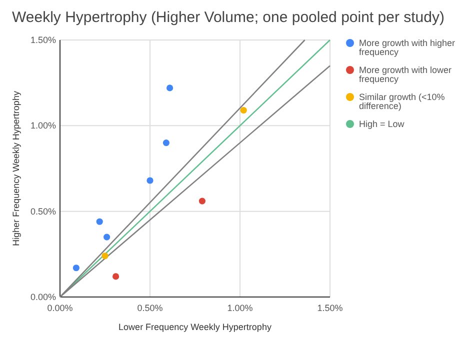  Describe the element at coordinates (43, 125) in the screenshot. I see `y-tick-label: 1.00%` at that location.